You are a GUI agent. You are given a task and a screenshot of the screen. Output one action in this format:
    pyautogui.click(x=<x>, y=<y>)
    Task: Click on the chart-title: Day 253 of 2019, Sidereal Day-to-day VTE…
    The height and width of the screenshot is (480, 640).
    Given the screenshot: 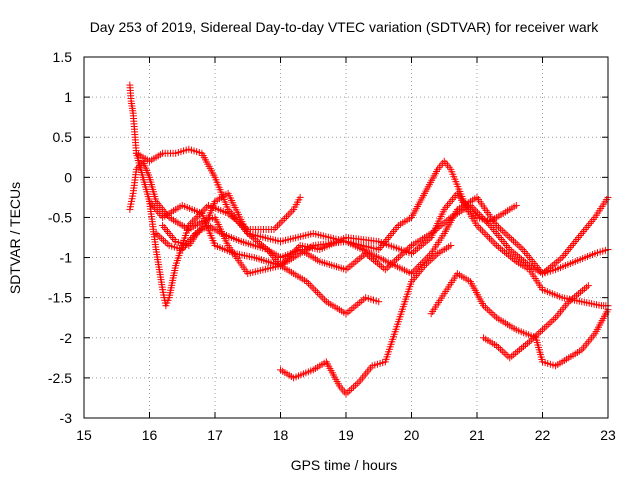 What is the action you would take?
    pyautogui.click(x=345, y=27)
    